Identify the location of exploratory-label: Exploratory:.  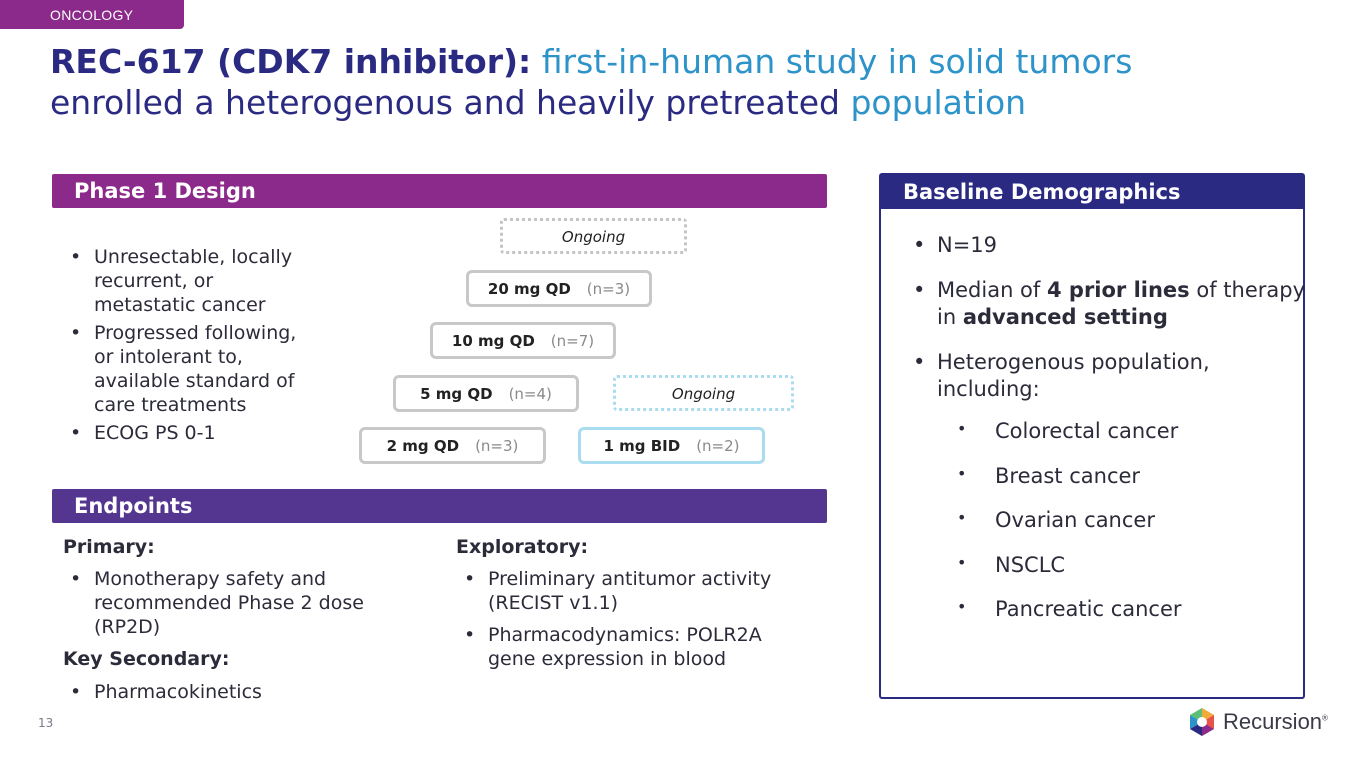
(522, 547).